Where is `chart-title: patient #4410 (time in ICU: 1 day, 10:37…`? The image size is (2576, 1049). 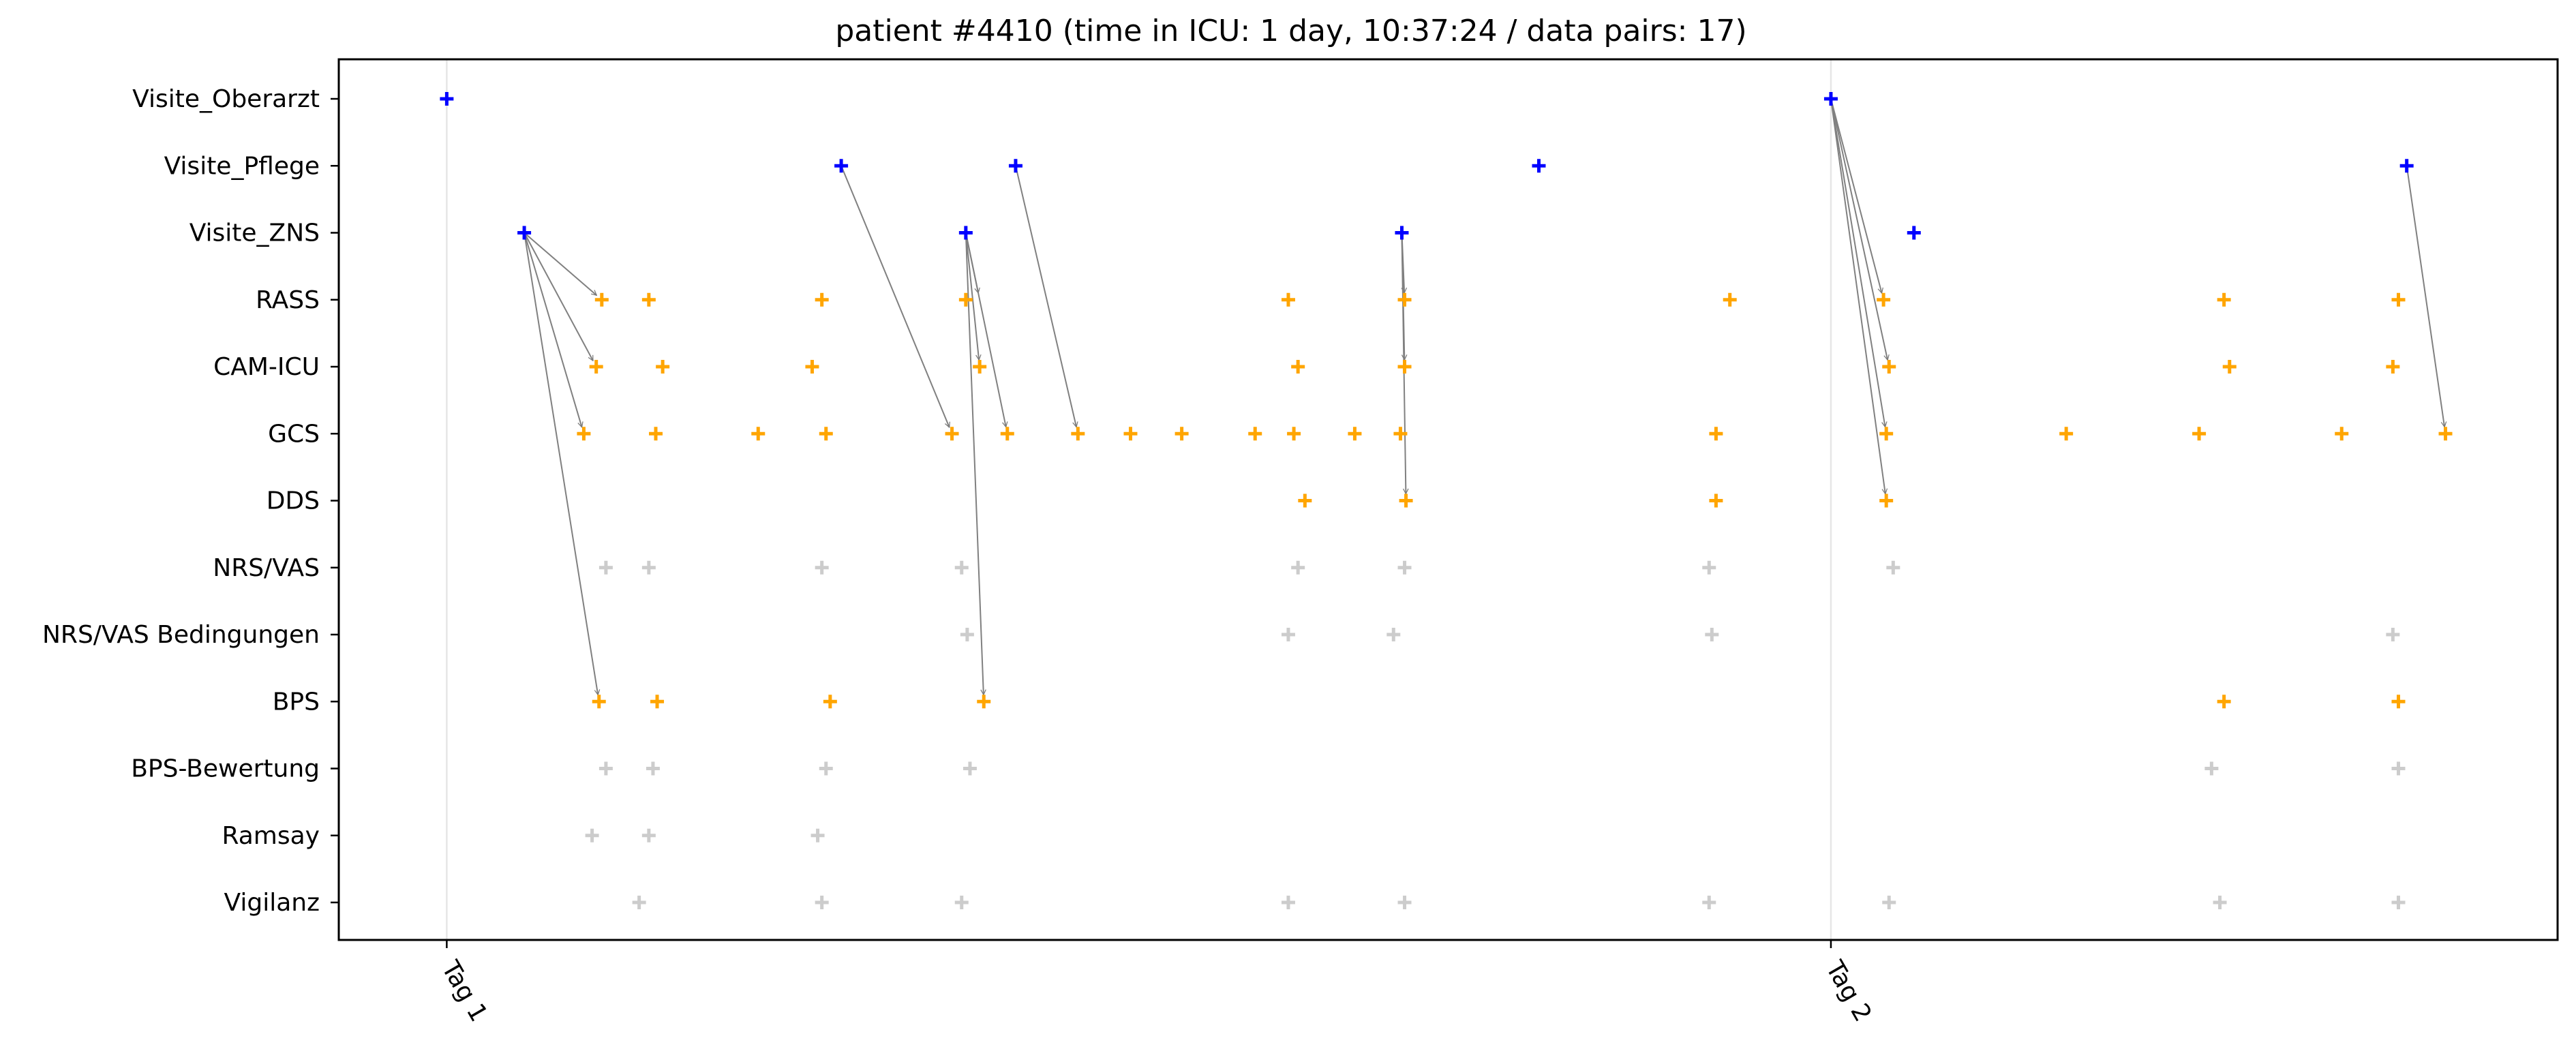
chart-title: patient #4410 (time in ICU: 1 day, 10:37… is located at coordinates (1291, 31).